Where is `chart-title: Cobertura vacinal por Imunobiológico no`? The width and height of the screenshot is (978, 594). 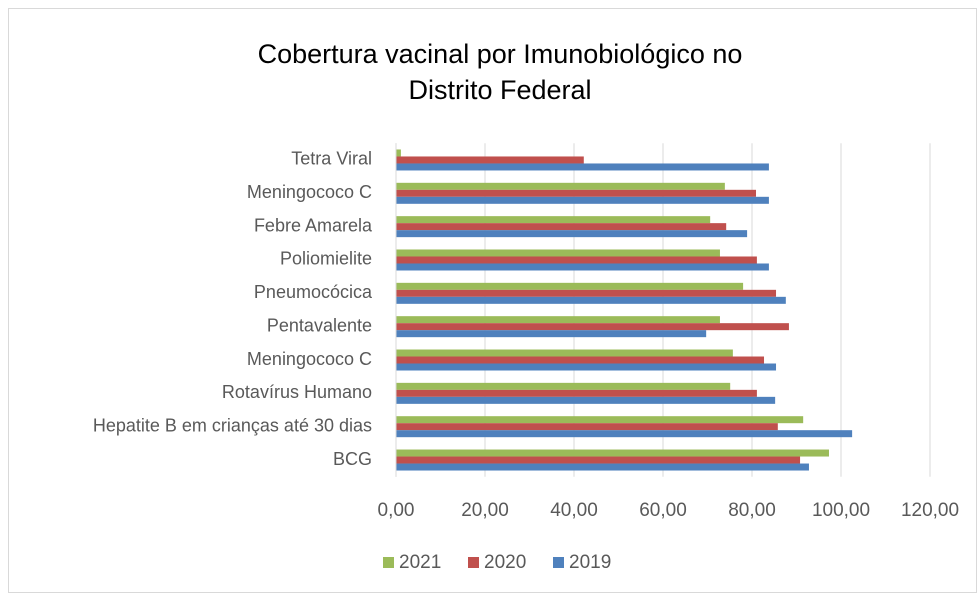
chart-title: Cobertura vacinal por Imunobiológico no is located at coordinates (500, 54).